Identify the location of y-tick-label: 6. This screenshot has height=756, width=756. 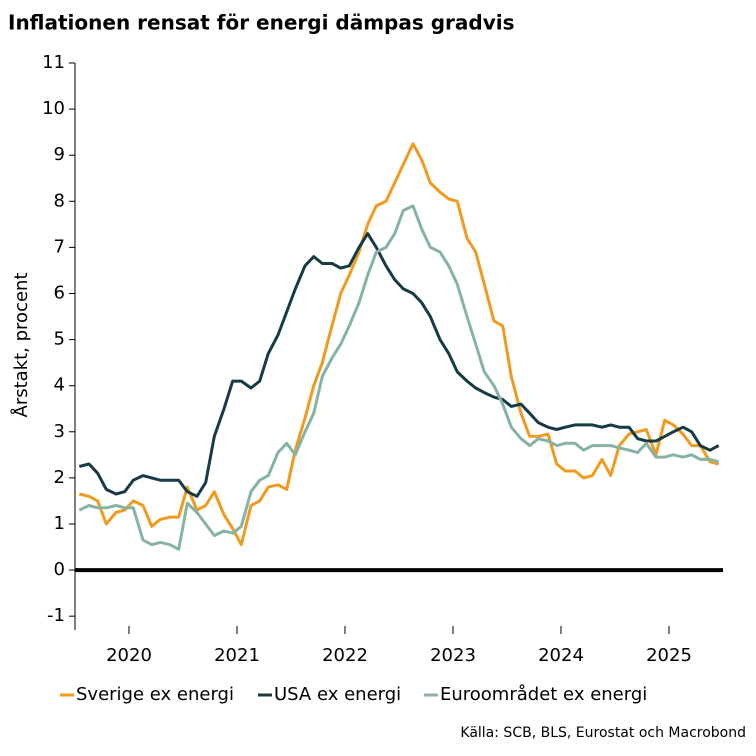
(59, 292).